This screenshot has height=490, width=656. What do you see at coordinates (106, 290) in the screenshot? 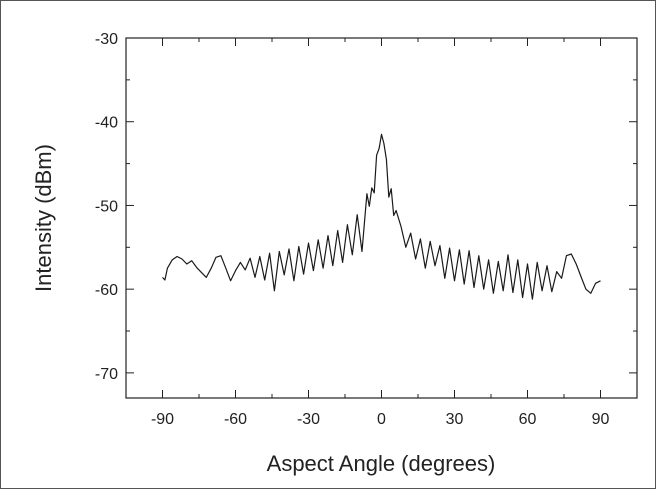
I see `y-tick-label: -60` at bounding box center [106, 290].